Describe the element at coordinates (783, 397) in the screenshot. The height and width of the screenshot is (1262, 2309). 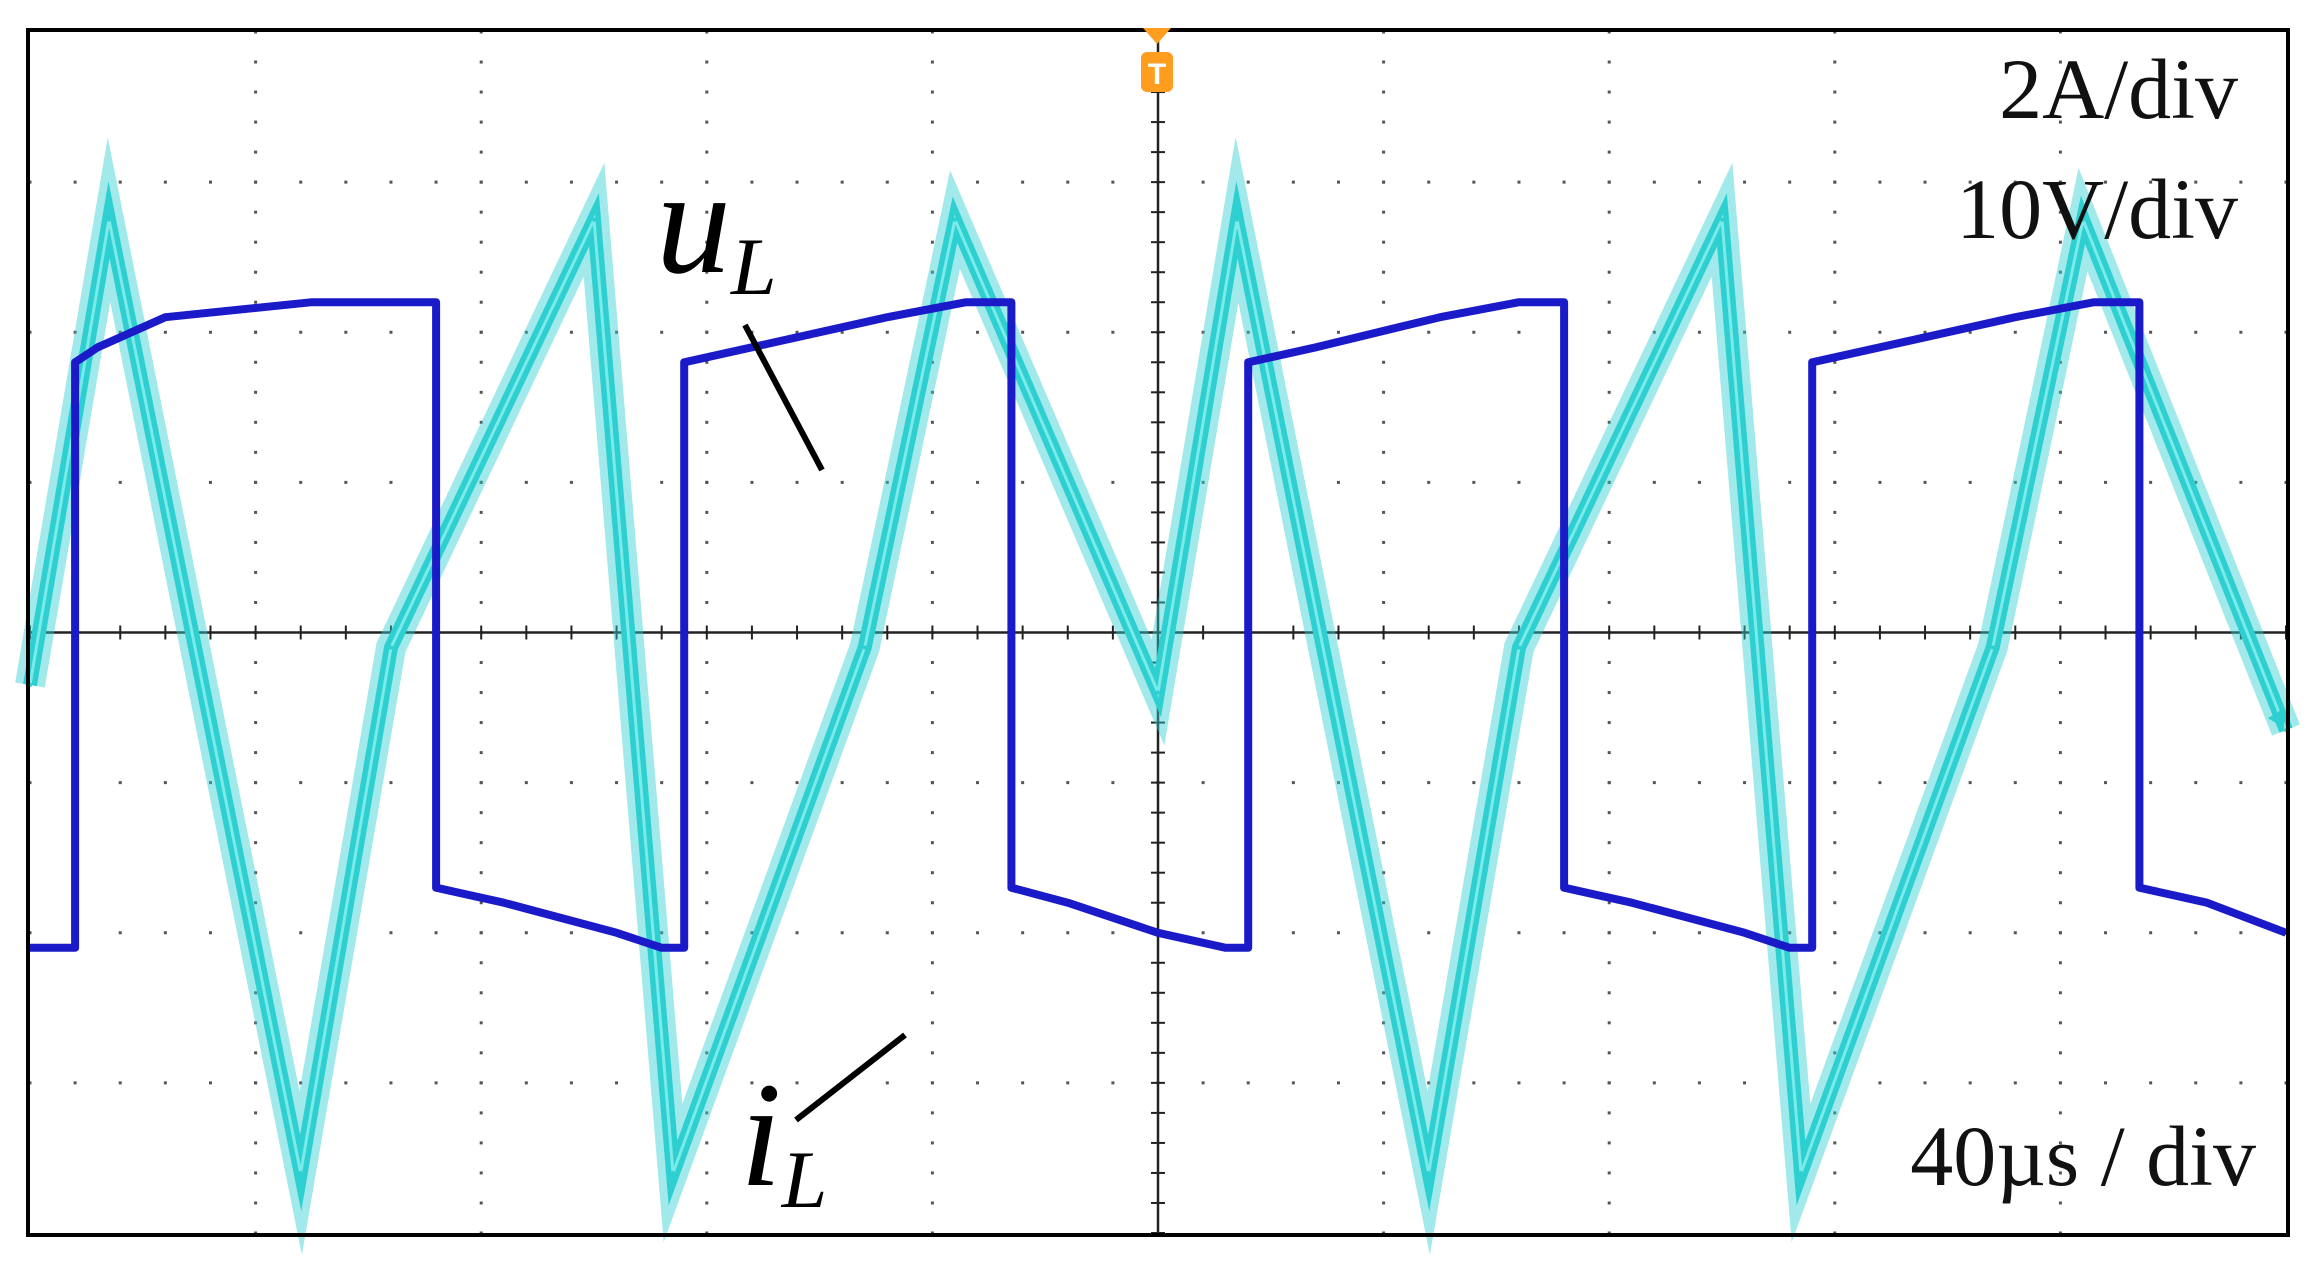
I see `voltage-leader-line` at that location.